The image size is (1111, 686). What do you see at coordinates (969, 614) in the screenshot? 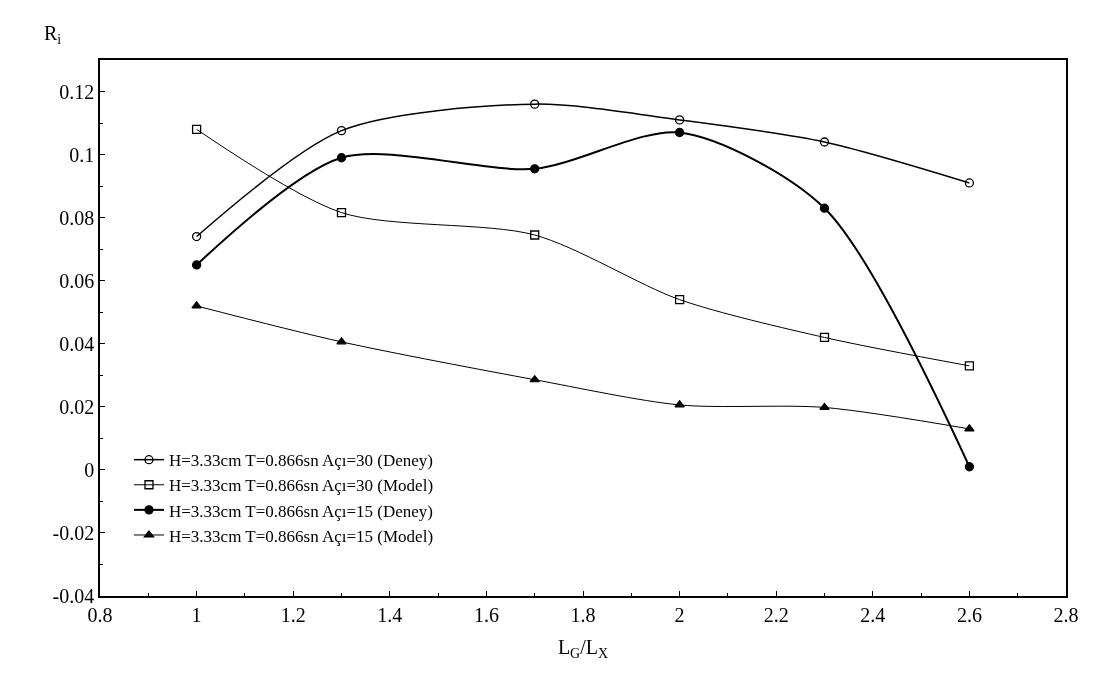
I see `x-tick-label: 2.6` at bounding box center [969, 614].